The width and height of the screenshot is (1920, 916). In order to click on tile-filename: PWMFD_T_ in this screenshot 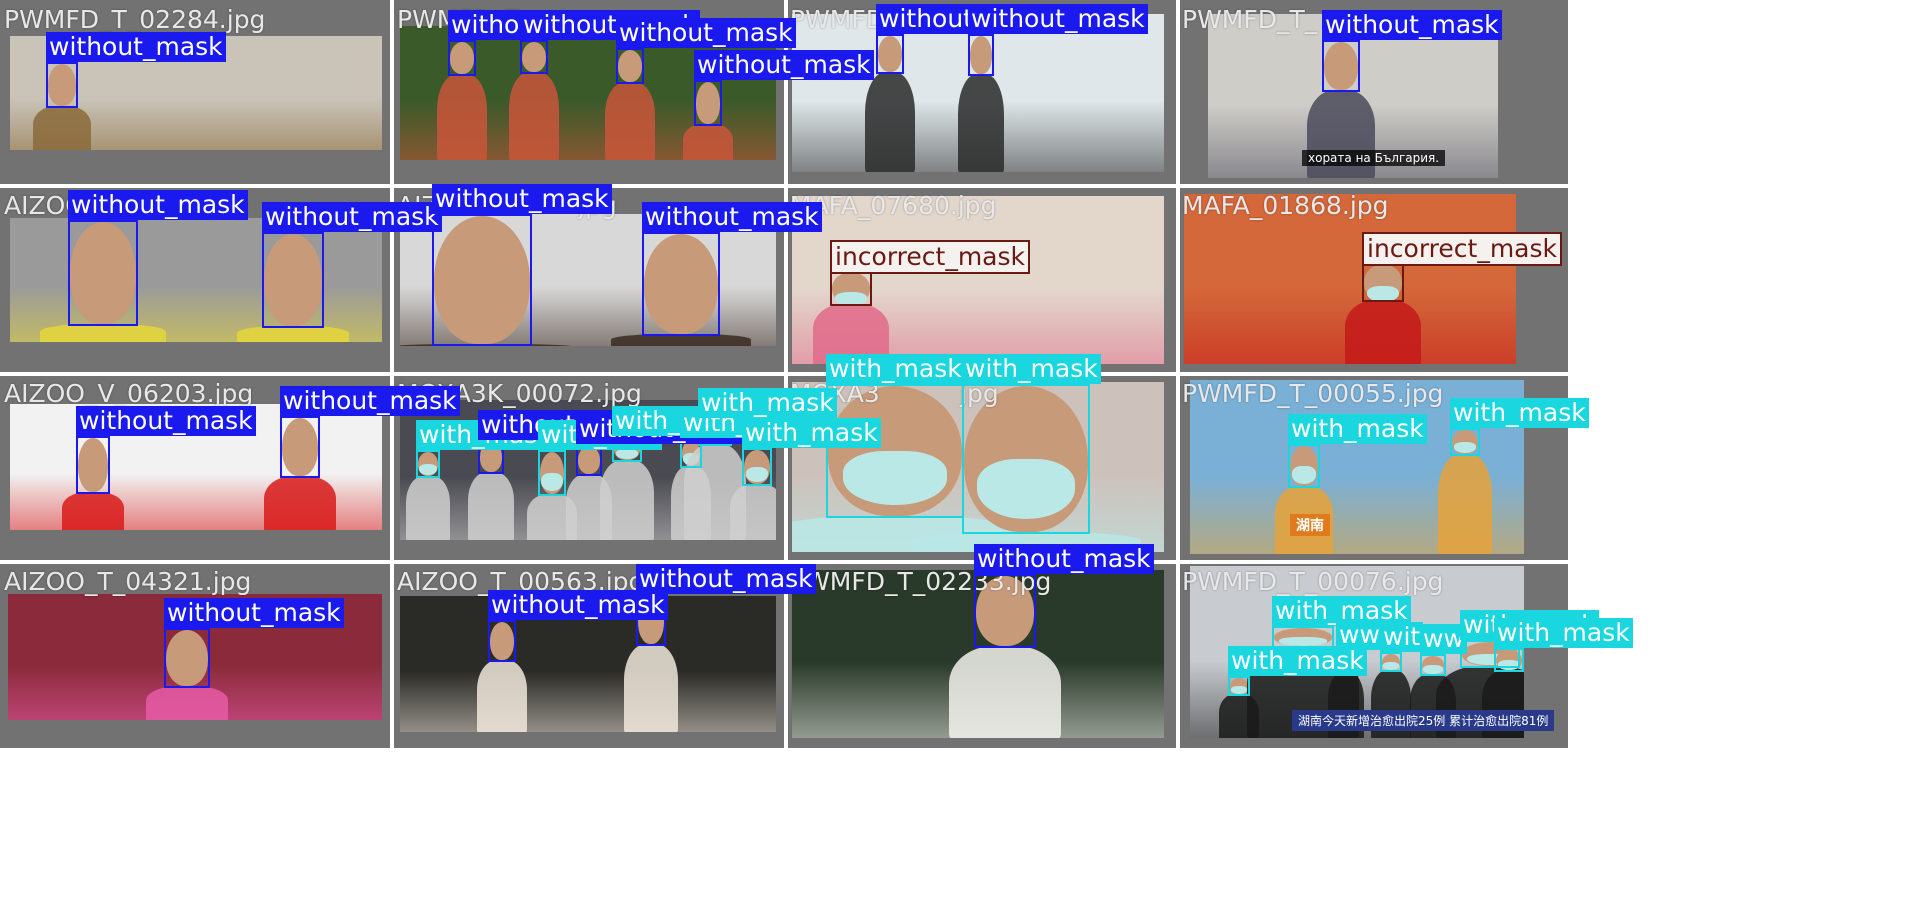, I will do `click(1250, 19)`.